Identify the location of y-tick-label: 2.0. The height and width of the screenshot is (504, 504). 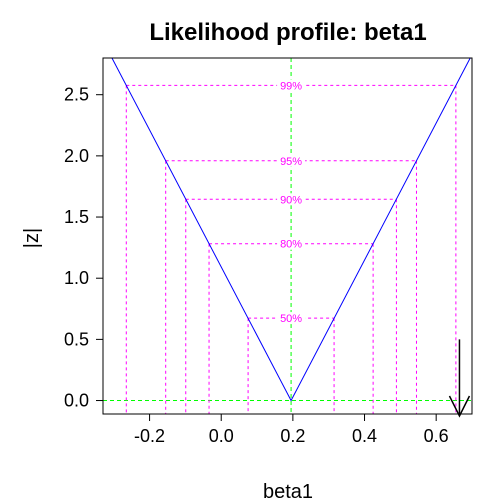
(76, 156).